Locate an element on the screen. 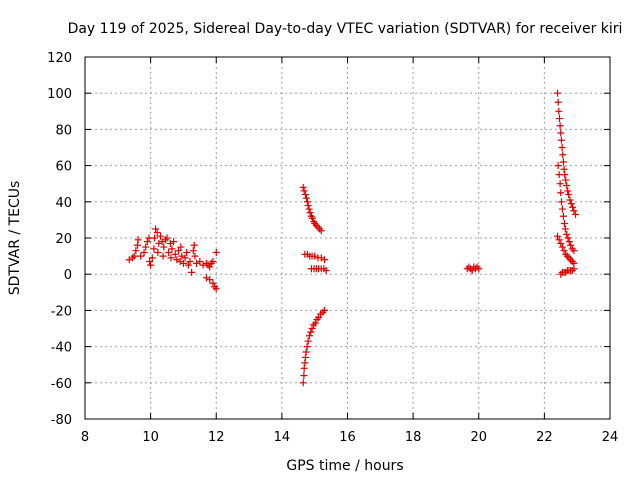  y-tick-label: 0 is located at coordinates (68, 275).